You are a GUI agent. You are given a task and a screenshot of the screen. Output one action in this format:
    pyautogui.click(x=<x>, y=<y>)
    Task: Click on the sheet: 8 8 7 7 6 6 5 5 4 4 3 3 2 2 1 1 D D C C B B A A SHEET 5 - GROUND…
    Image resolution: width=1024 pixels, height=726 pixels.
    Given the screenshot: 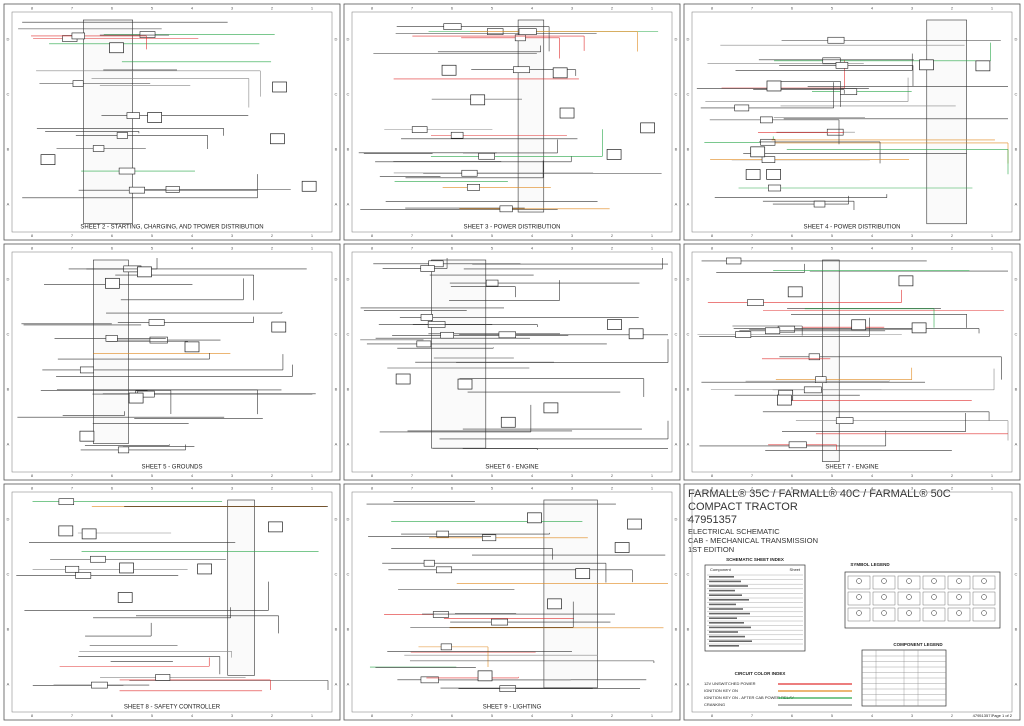 What is the action you would take?
    pyautogui.click(x=172, y=362)
    